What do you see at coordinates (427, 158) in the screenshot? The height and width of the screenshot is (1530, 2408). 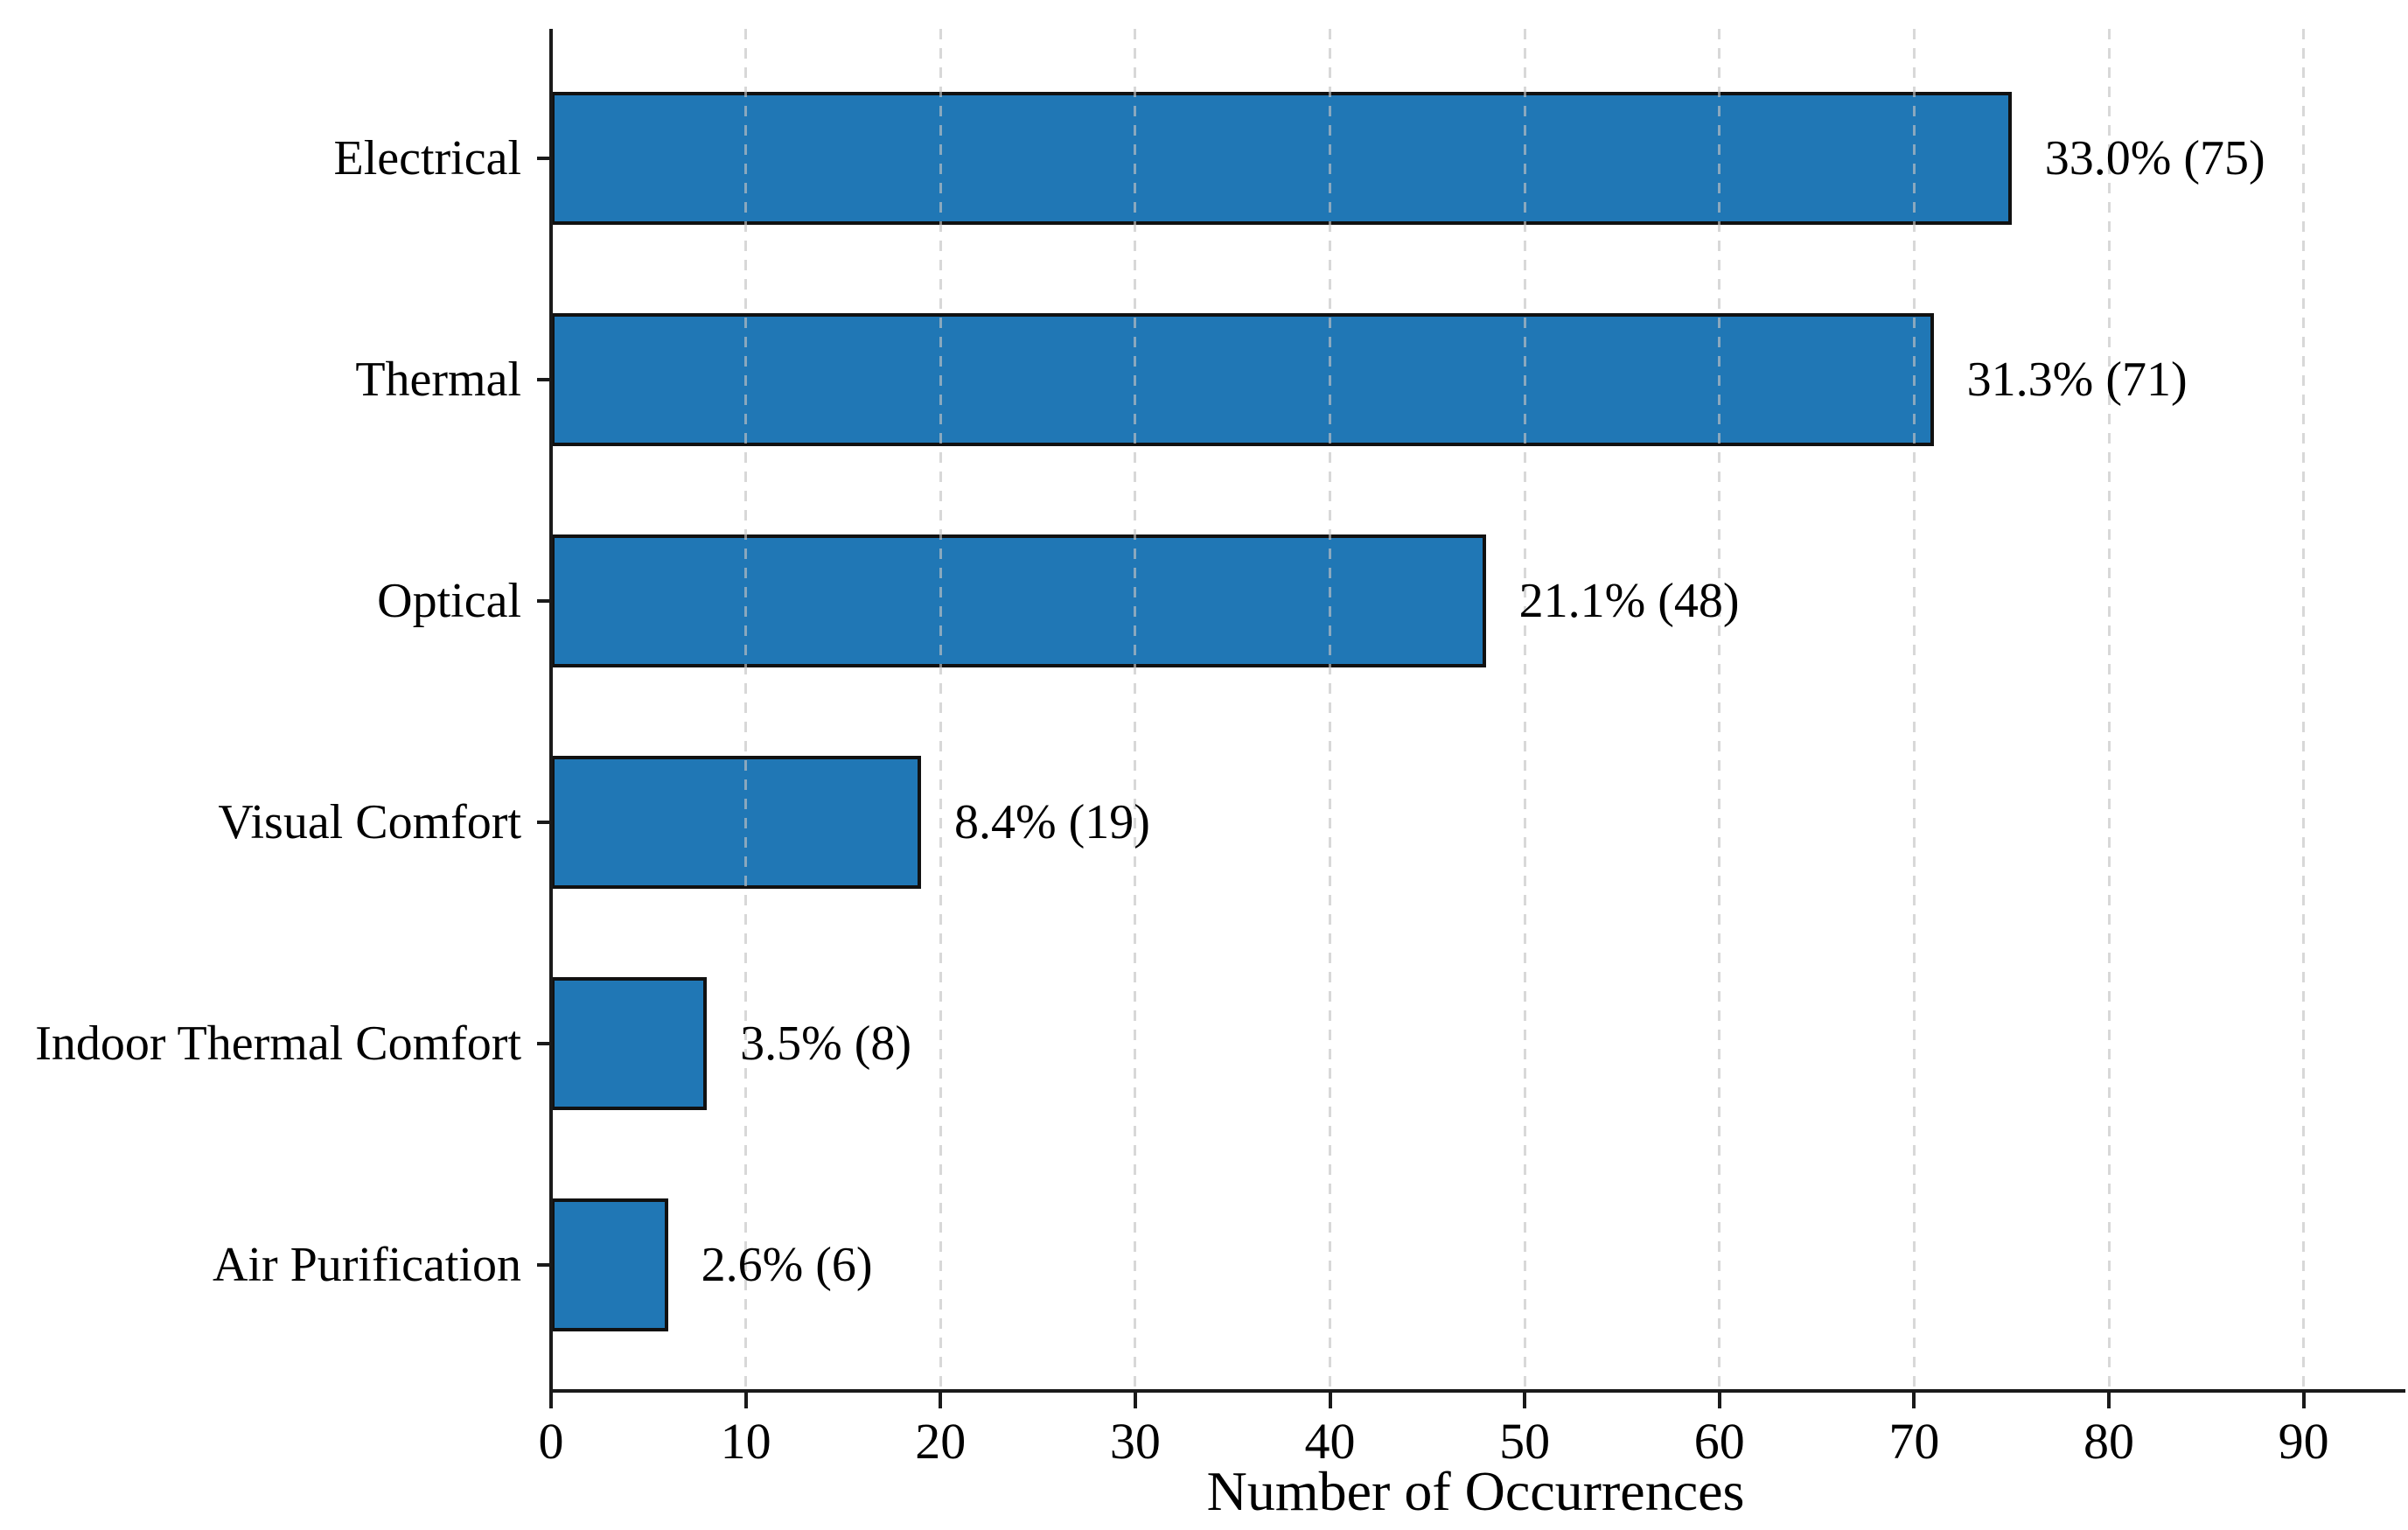 I see `category-label: Electrical` at bounding box center [427, 158].